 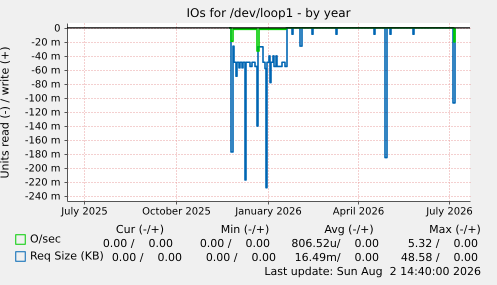 I want to click on y-tick-label: -40 m, so click(x=45, y=56).